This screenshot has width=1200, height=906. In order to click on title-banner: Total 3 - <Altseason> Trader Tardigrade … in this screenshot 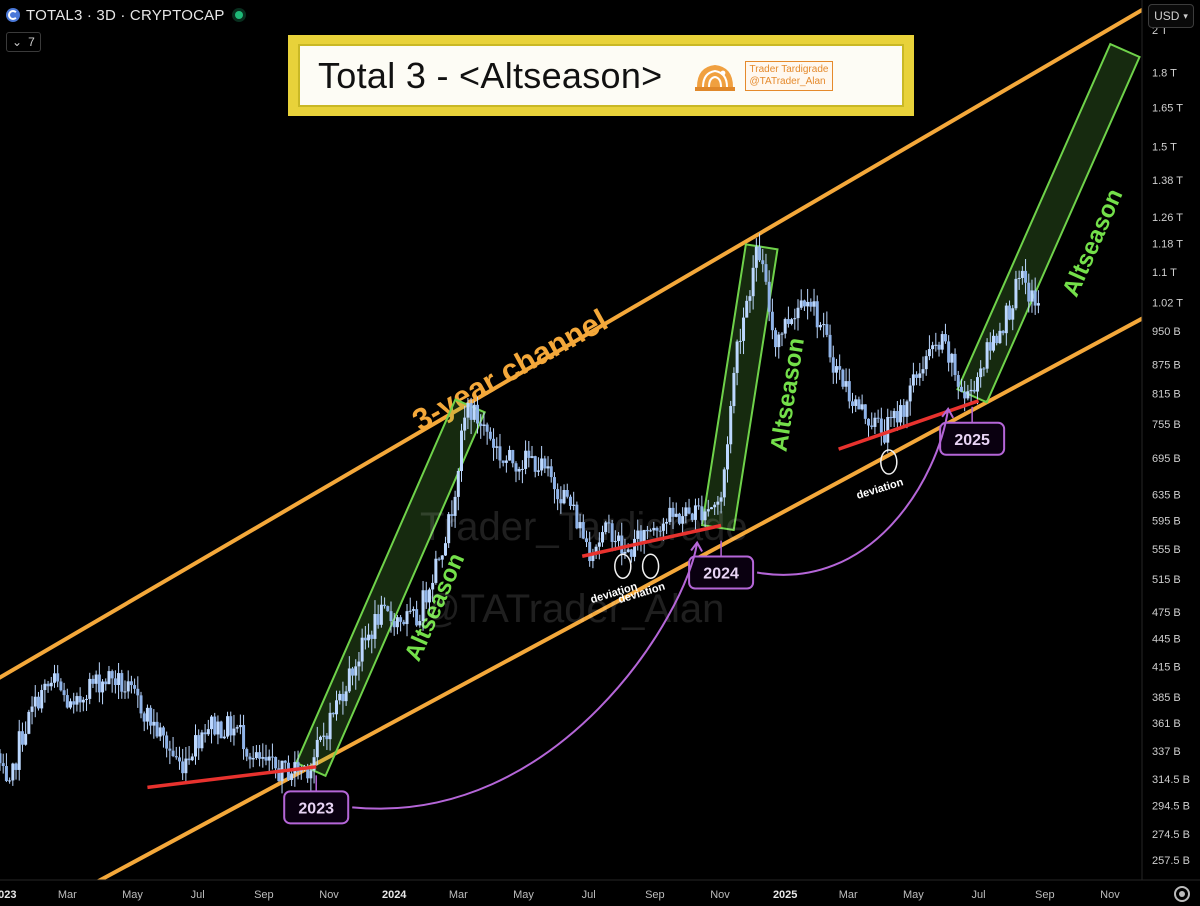, I will do `click(601, 75)`.